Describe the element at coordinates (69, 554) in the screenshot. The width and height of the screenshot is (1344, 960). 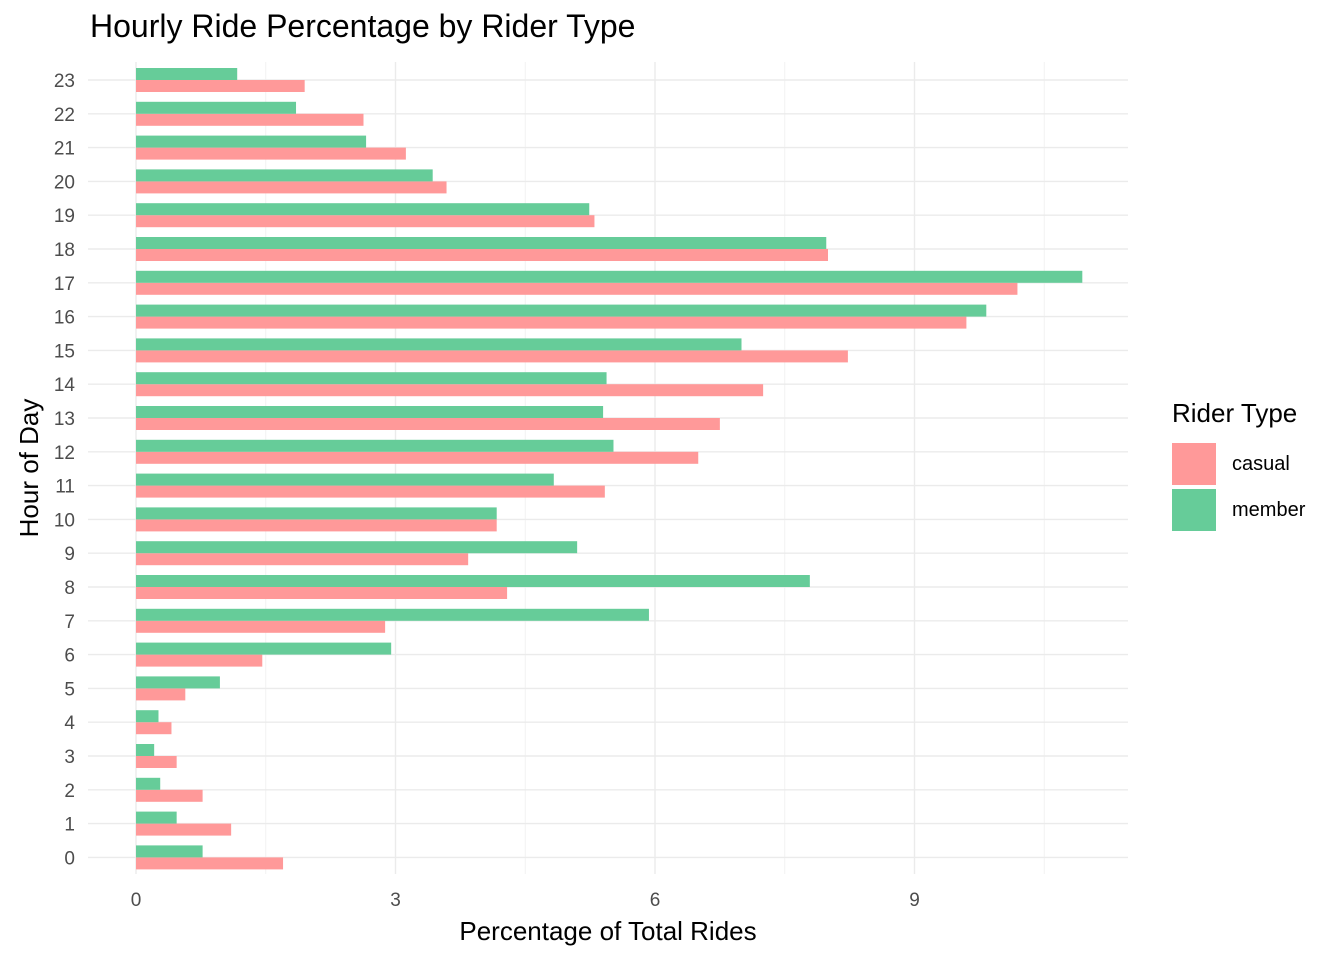
I see `y-tick-label: 9` at that location.